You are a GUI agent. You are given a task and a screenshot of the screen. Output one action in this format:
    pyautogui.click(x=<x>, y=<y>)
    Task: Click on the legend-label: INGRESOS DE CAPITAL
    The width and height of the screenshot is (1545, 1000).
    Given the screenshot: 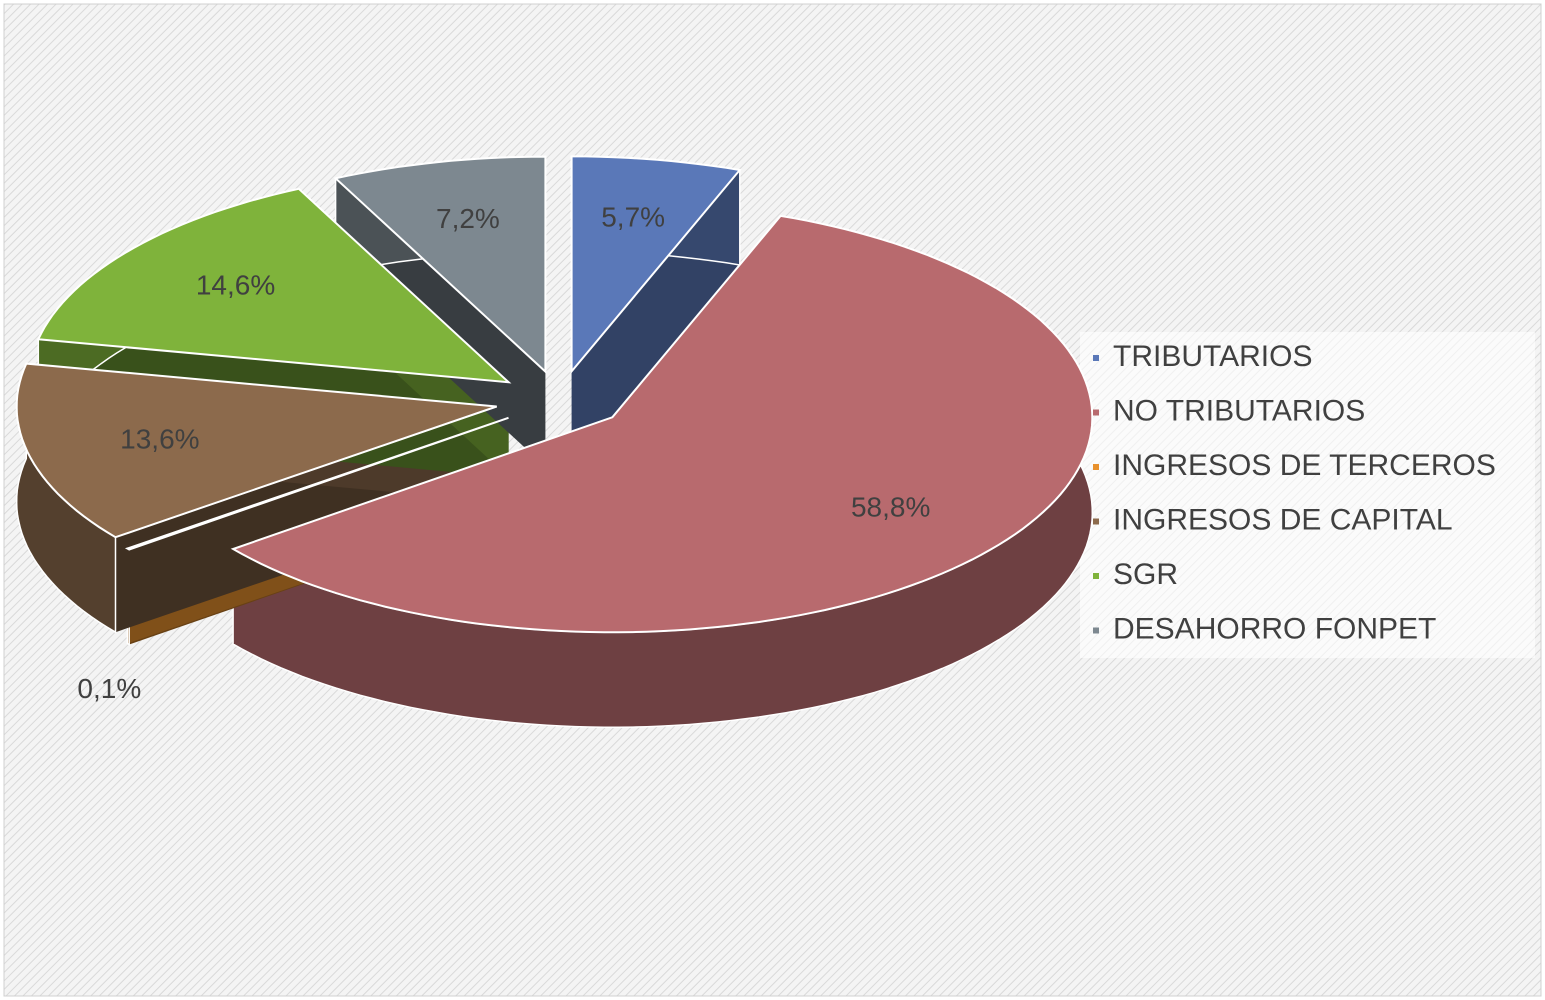 What is the action you would take?
    pyautogui.click(x=1283, y=519)
    